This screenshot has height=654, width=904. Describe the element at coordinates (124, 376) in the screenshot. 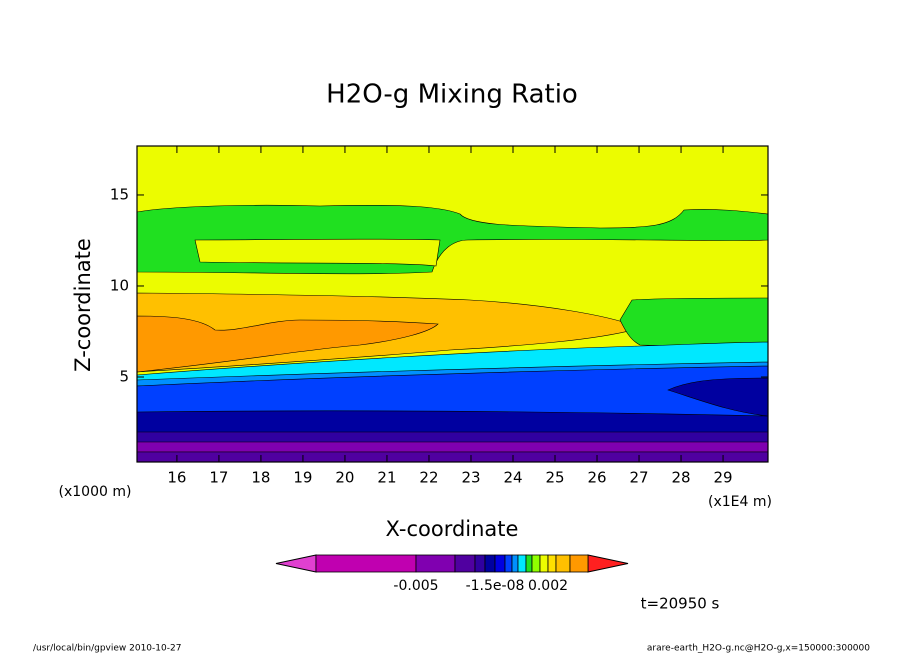

I see `y-tick-label: 5` at that location.